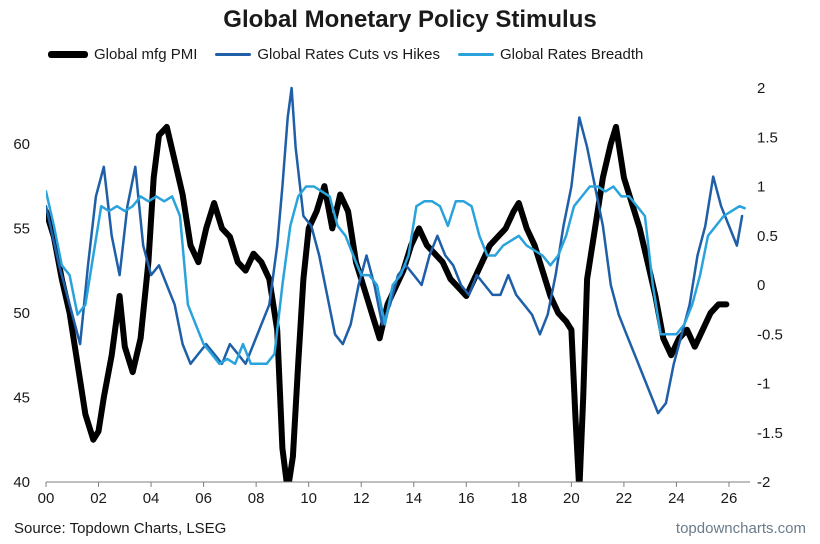 The width and height of the screenshot is (820, 544). Describe the element at coordinates (770, 433) in the screenshot. I see `y-right-tick-label: -1.5` at that location.